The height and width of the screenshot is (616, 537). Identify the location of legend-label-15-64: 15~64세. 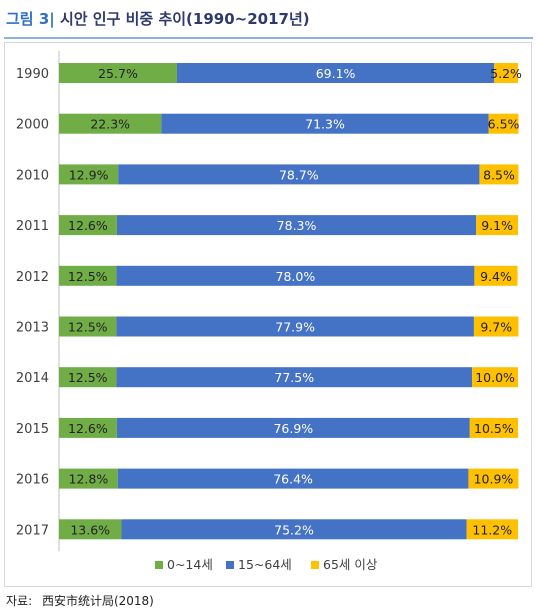
(265, 564).